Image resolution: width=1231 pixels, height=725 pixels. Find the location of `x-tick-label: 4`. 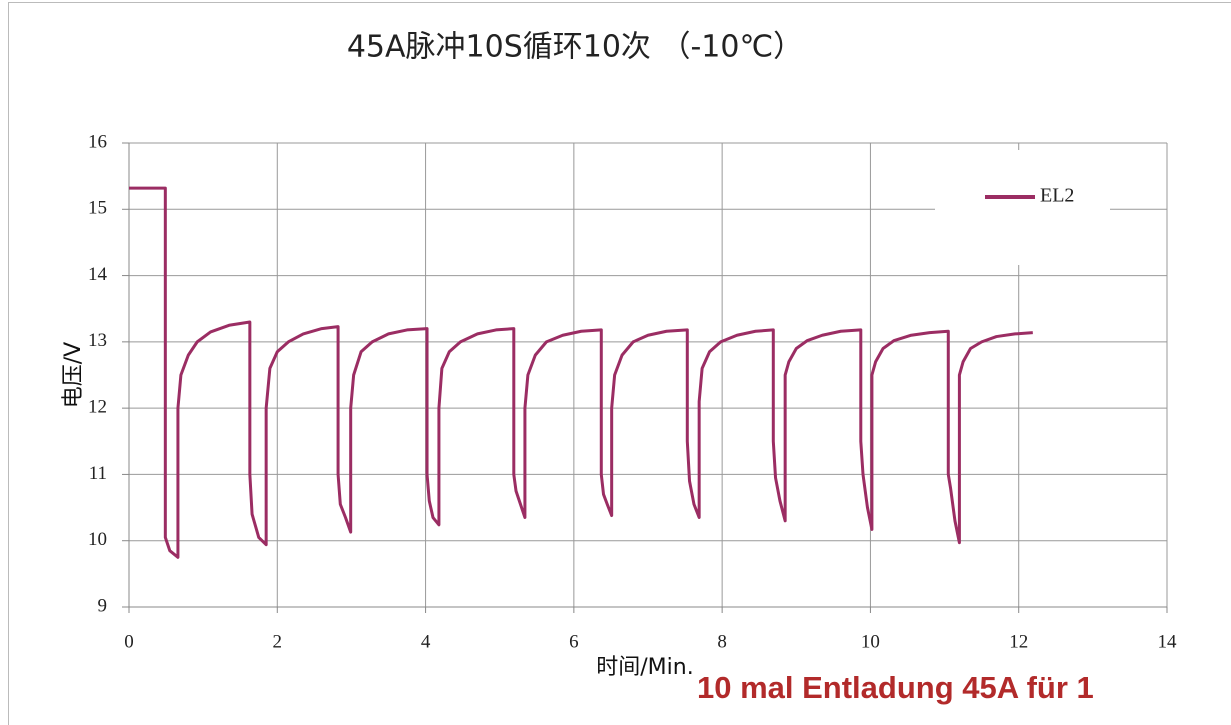

x-tick-label: 4 is located at coordinates (426, 641).